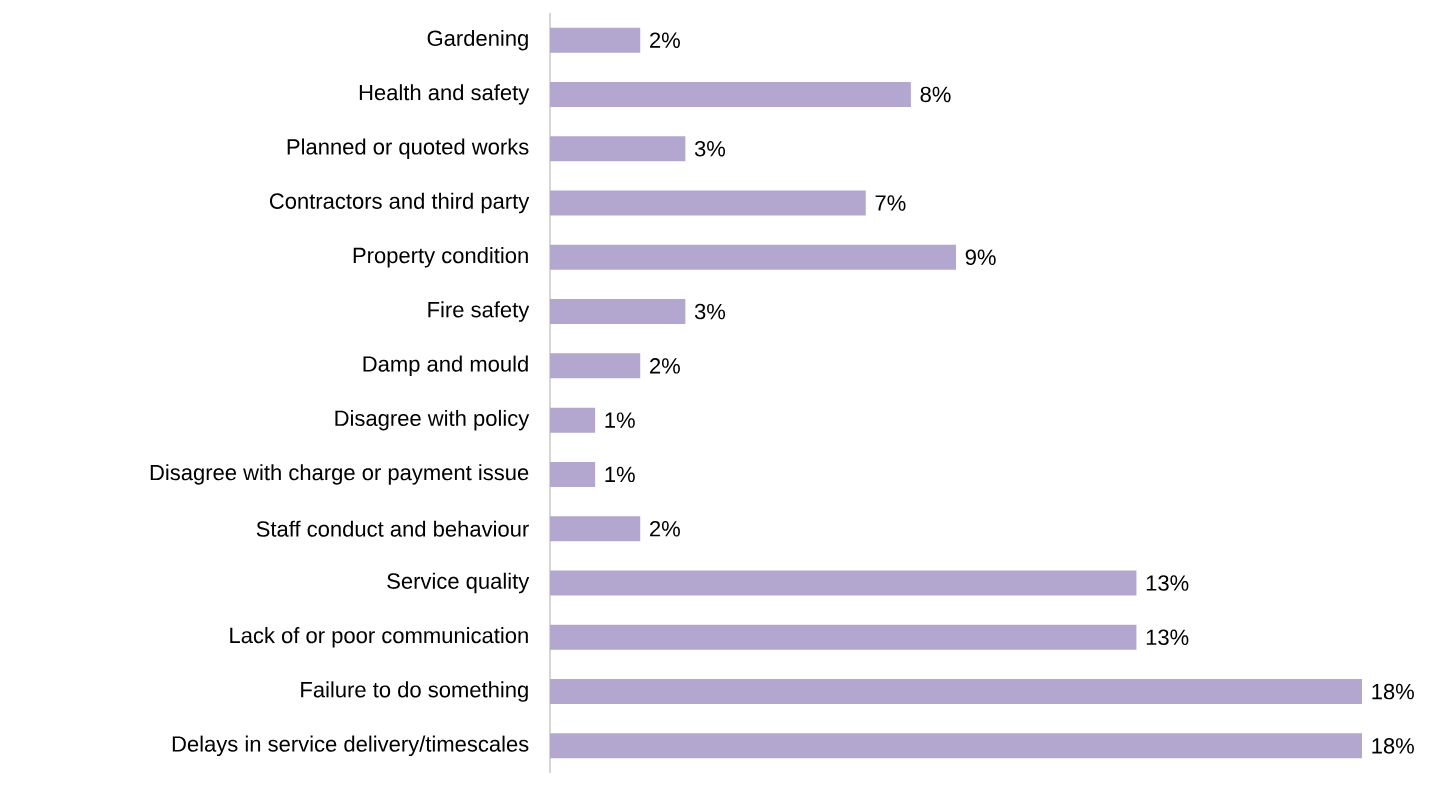  Describe the element at coordinates (440, 257) in the screenshot. I see `y-tick-label: Property condition` at that location.